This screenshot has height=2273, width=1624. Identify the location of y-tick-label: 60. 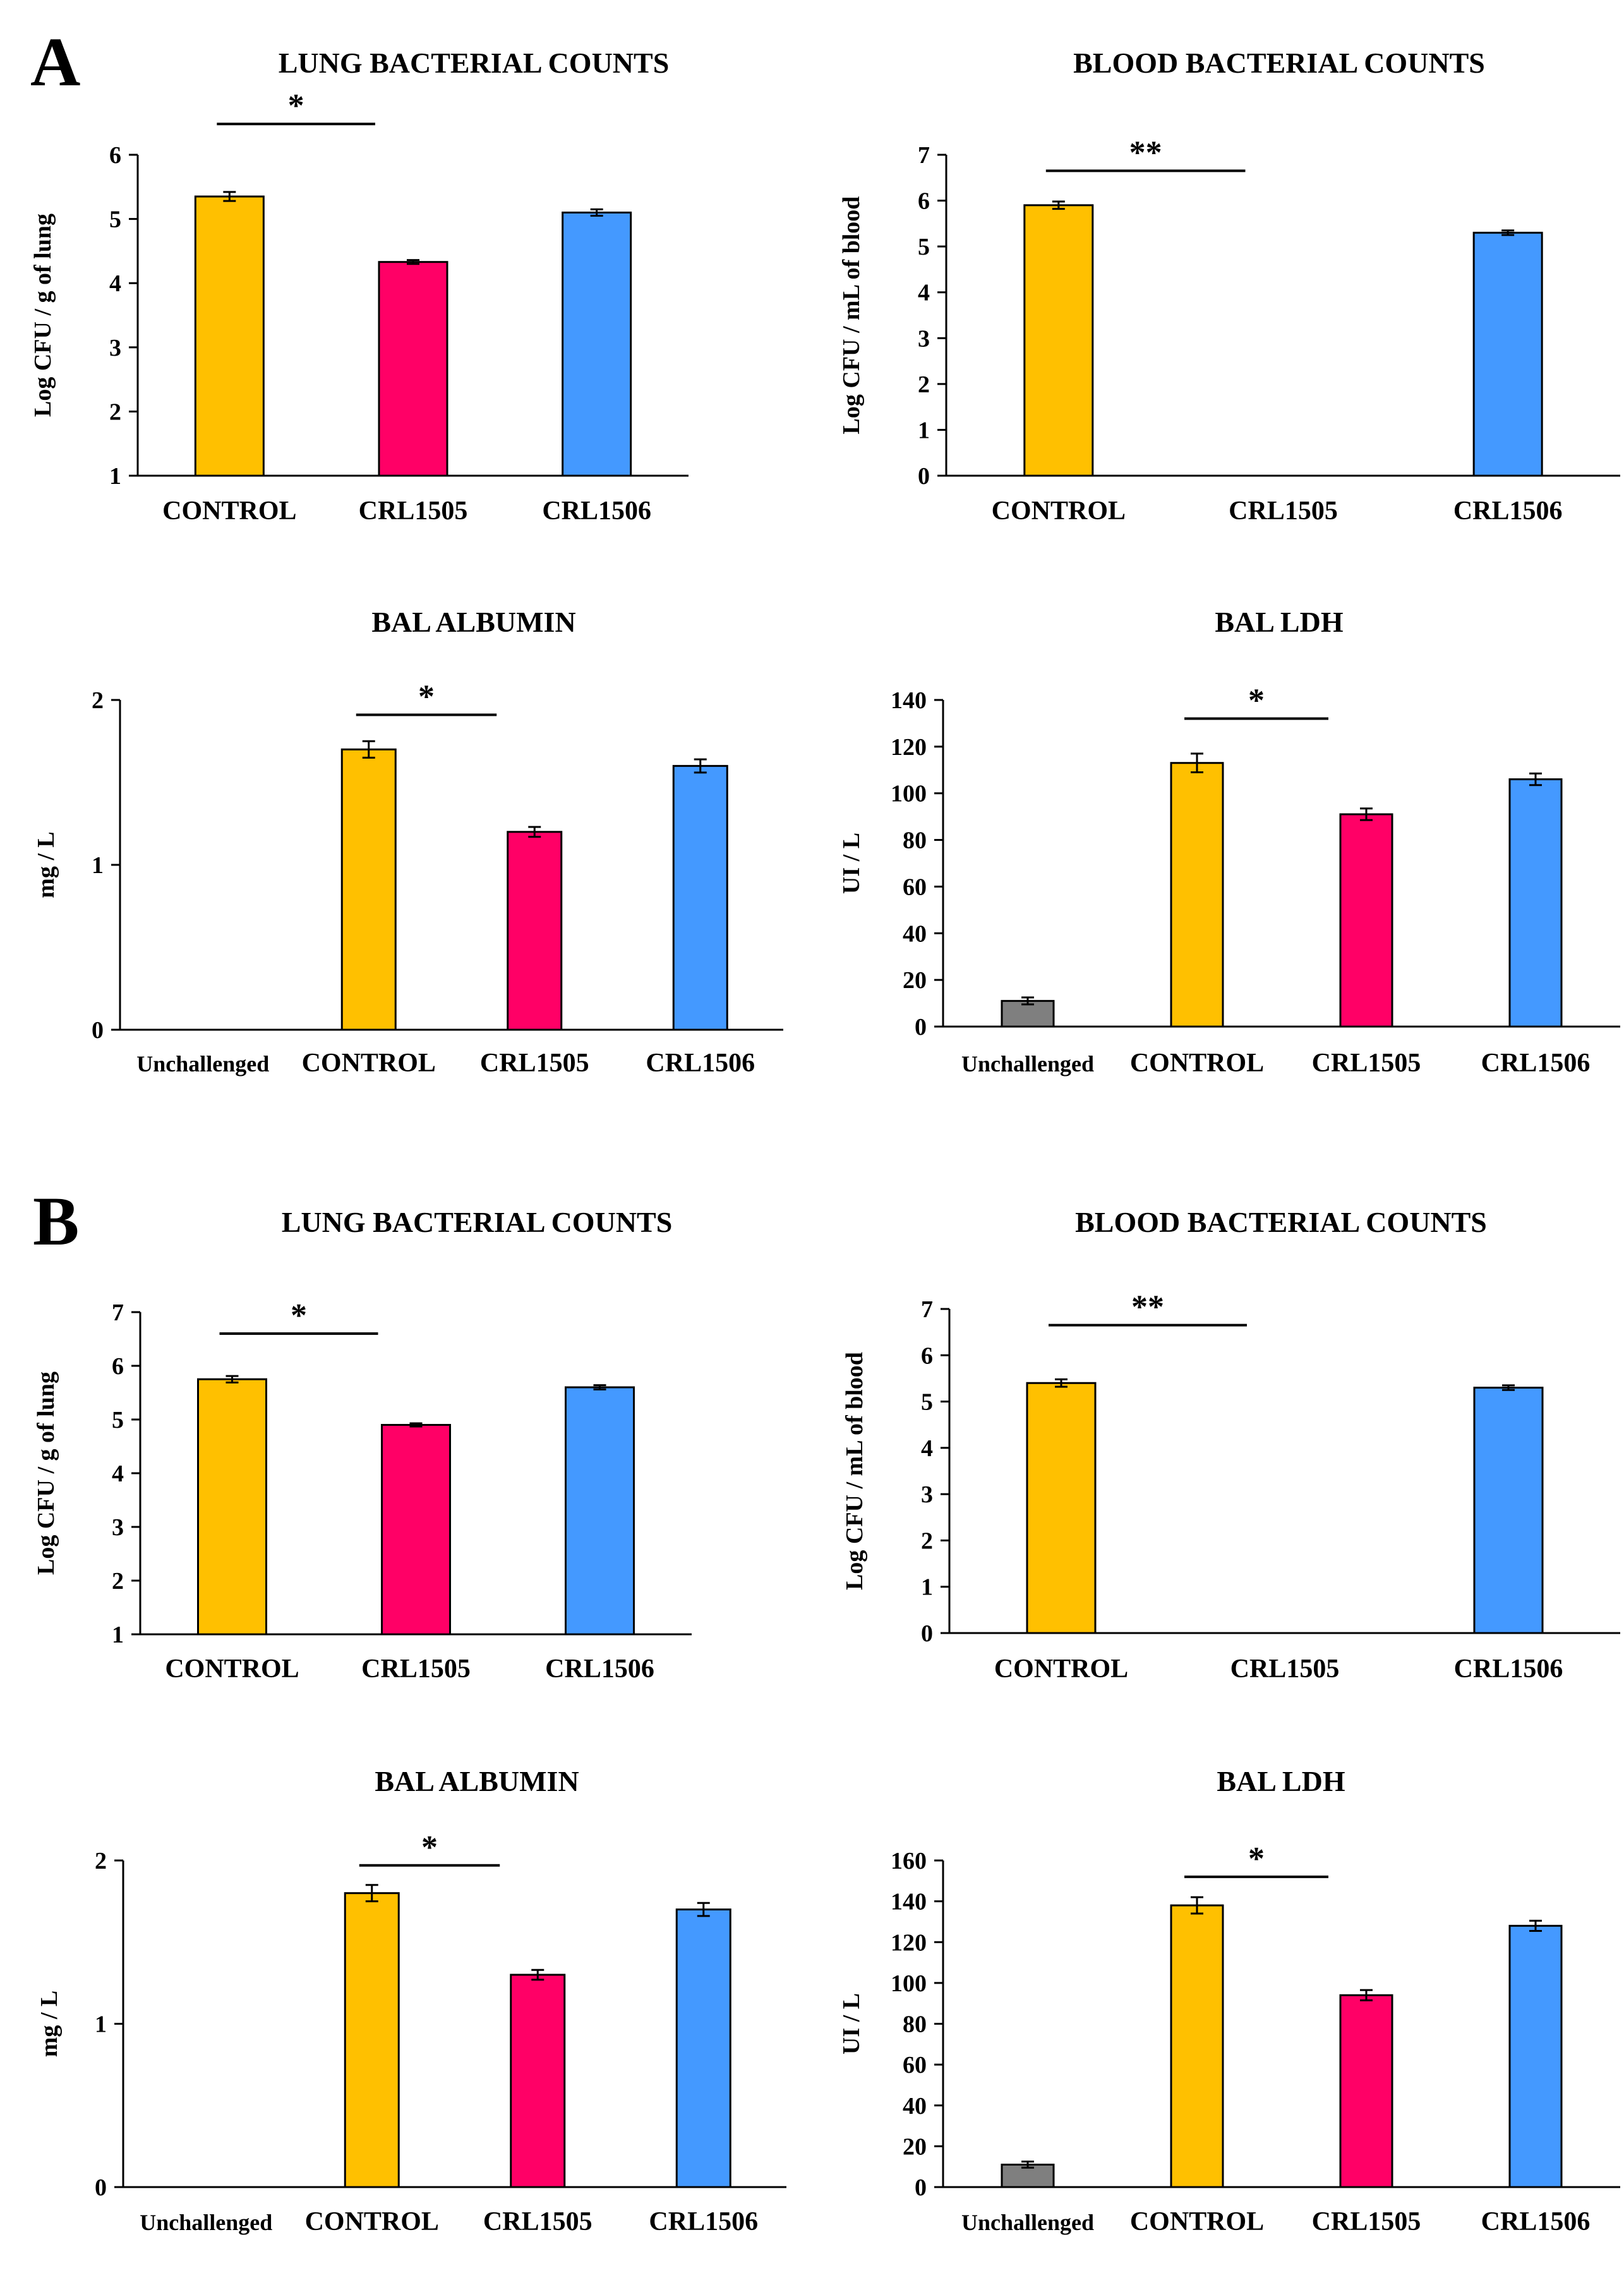
(915, 2065).